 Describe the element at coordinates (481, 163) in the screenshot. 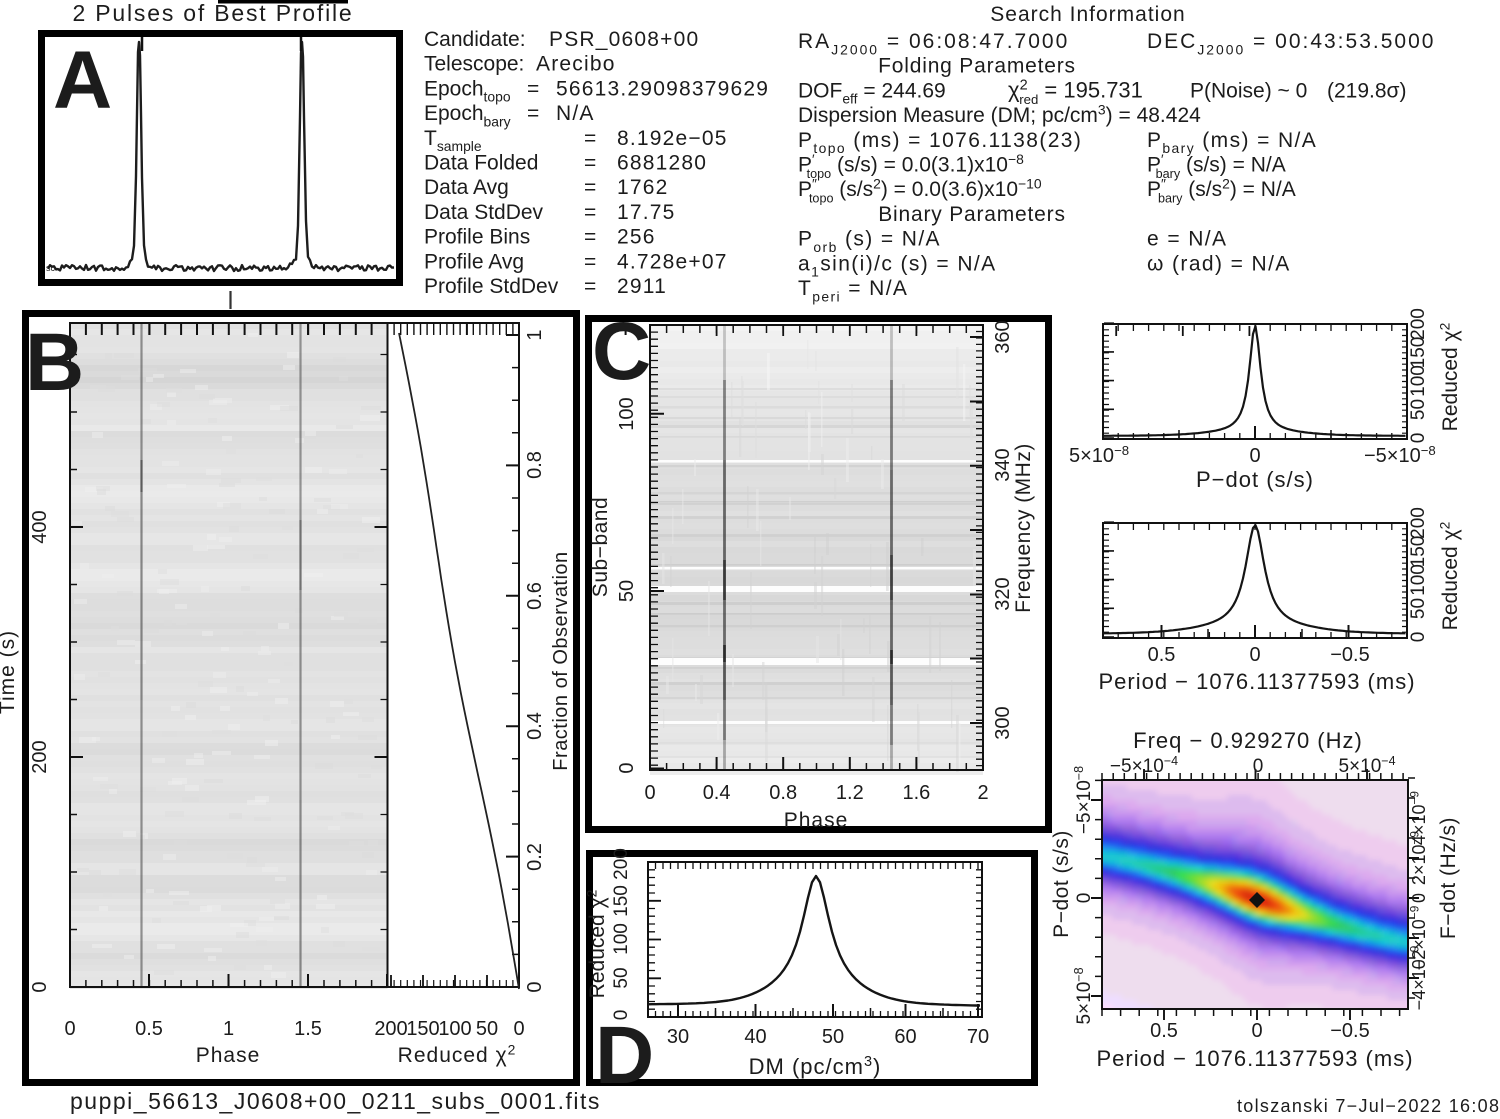

I see `svg-text: Data Folded` at that location.